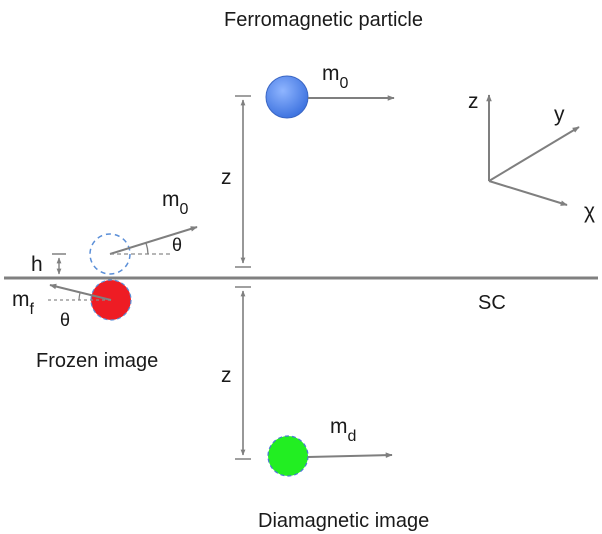 This screenshot has height=534, width=602. What do you see at coordinates (528, 193) in the screenshot?
I see `x-axis-arrow` at bounding box center [528, 193].